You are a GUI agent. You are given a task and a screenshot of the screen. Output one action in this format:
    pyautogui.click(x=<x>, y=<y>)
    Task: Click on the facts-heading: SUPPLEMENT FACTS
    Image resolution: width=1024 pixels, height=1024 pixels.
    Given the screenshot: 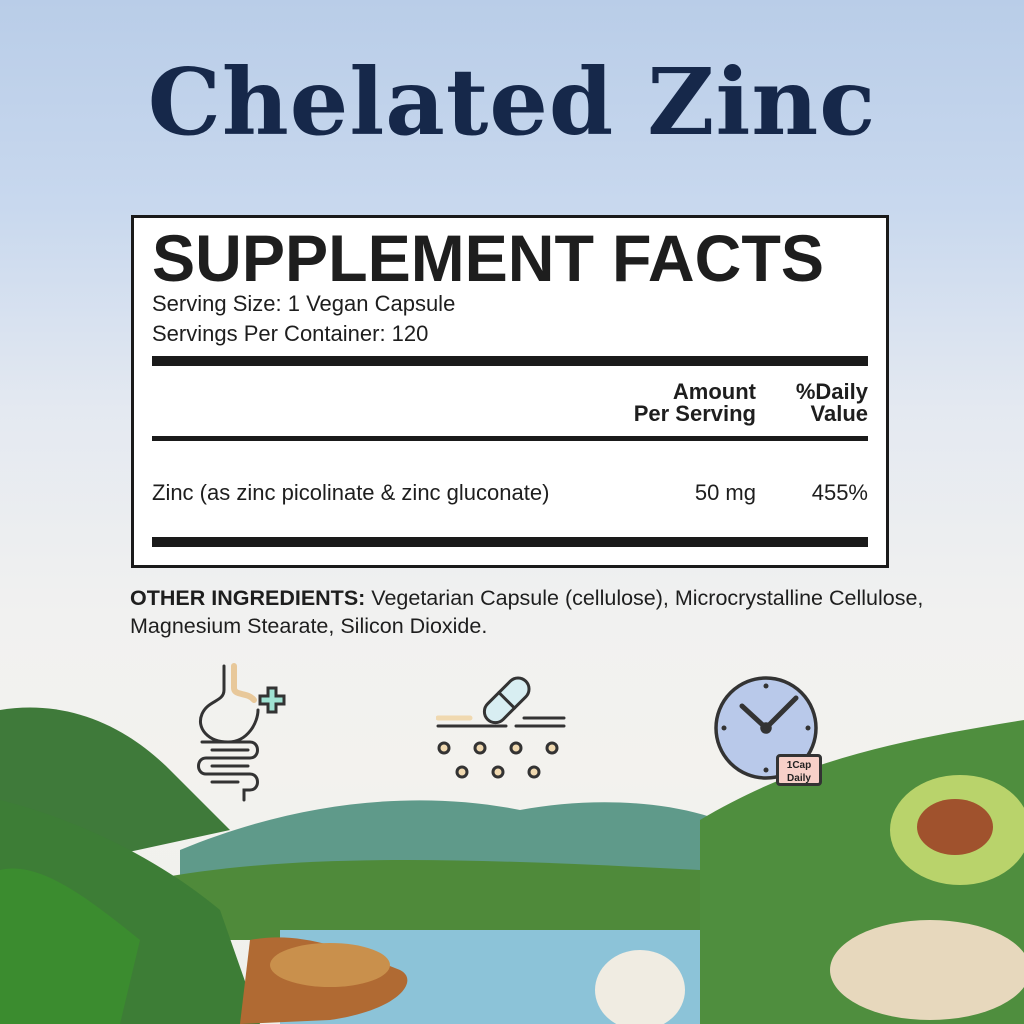 What is the action you would take?
    pyautogui.click(x=488, y=258)
    